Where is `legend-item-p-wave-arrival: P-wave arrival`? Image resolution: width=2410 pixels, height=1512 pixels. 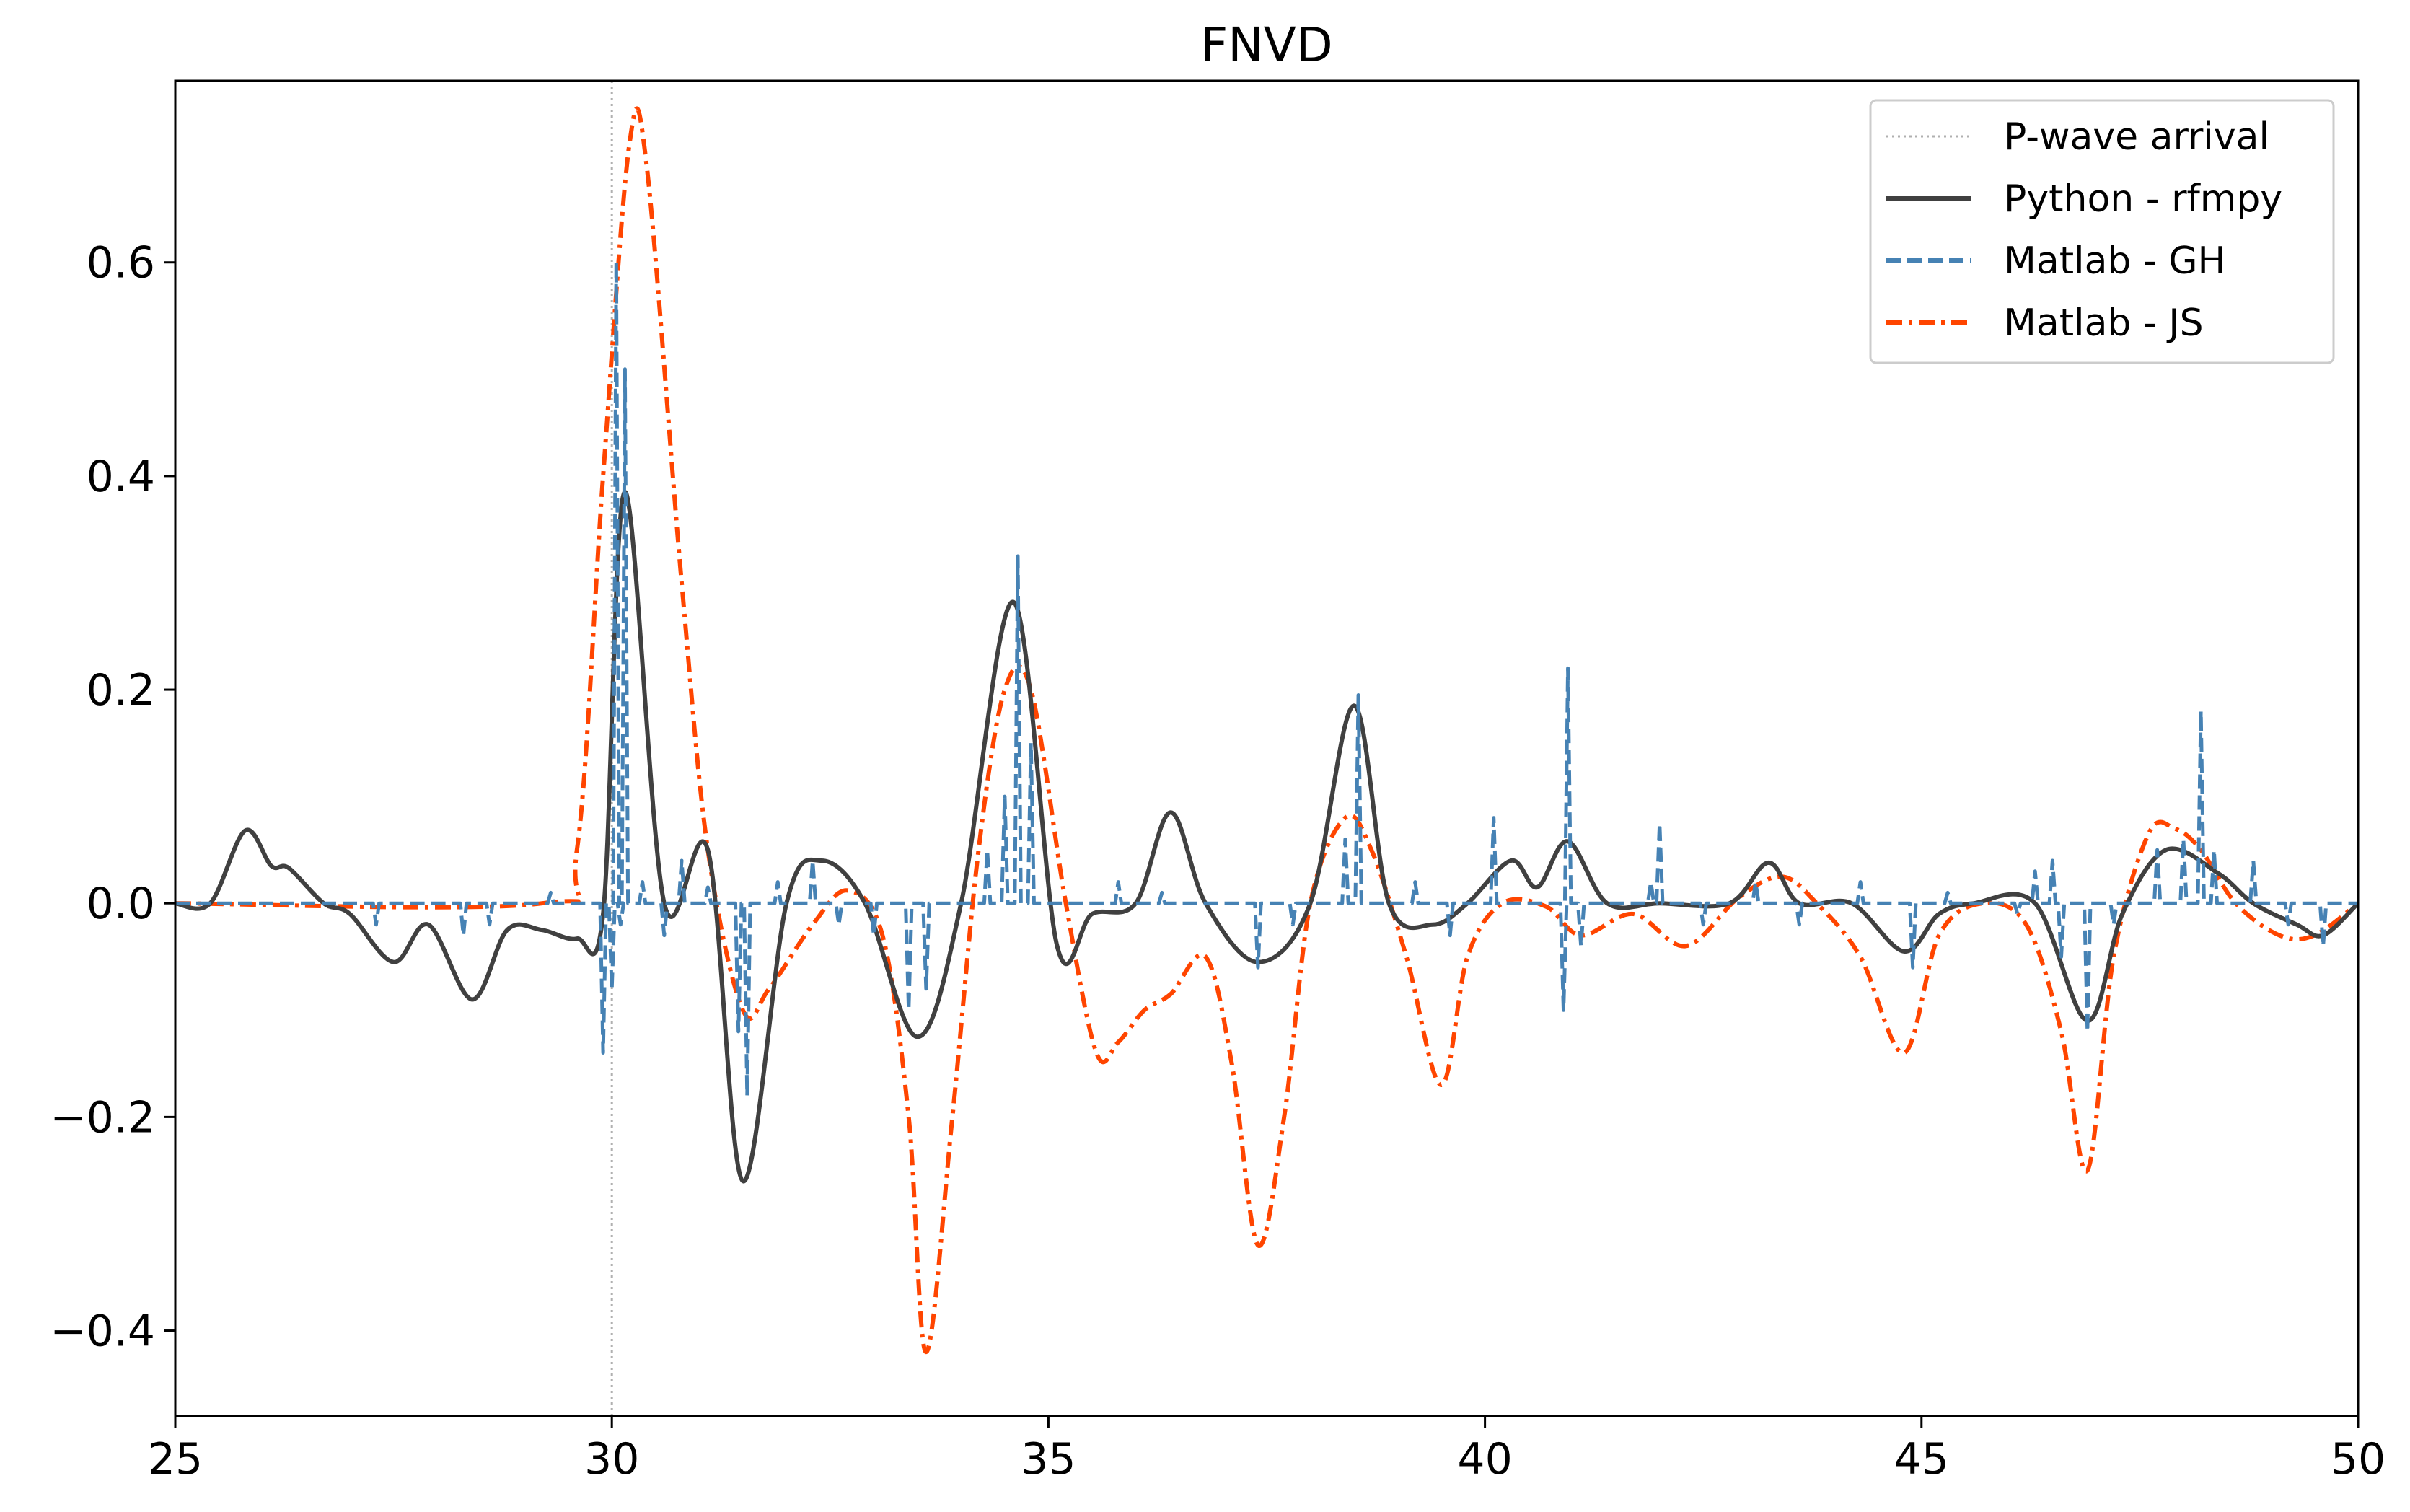 legend-item-p-wave-arrival: P-wave arrival is located at coordinates (2077, 137).